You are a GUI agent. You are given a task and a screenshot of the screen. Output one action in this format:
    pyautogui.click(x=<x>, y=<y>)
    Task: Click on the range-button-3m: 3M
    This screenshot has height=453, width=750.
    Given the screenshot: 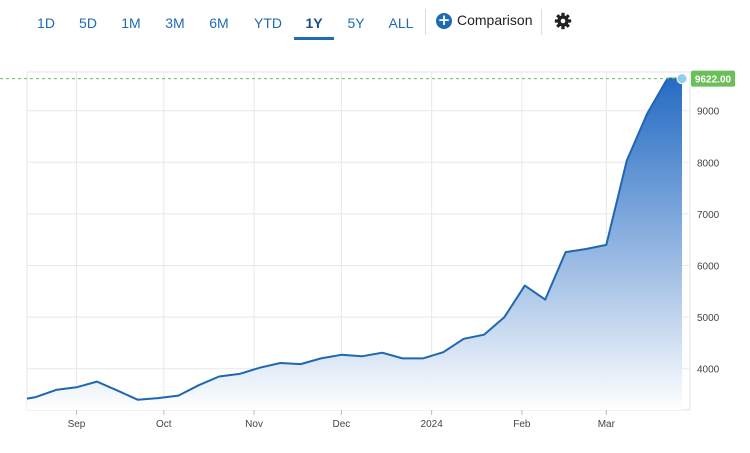 What is the action you would take?
    pyautogui.click(x=175, y=23)
    